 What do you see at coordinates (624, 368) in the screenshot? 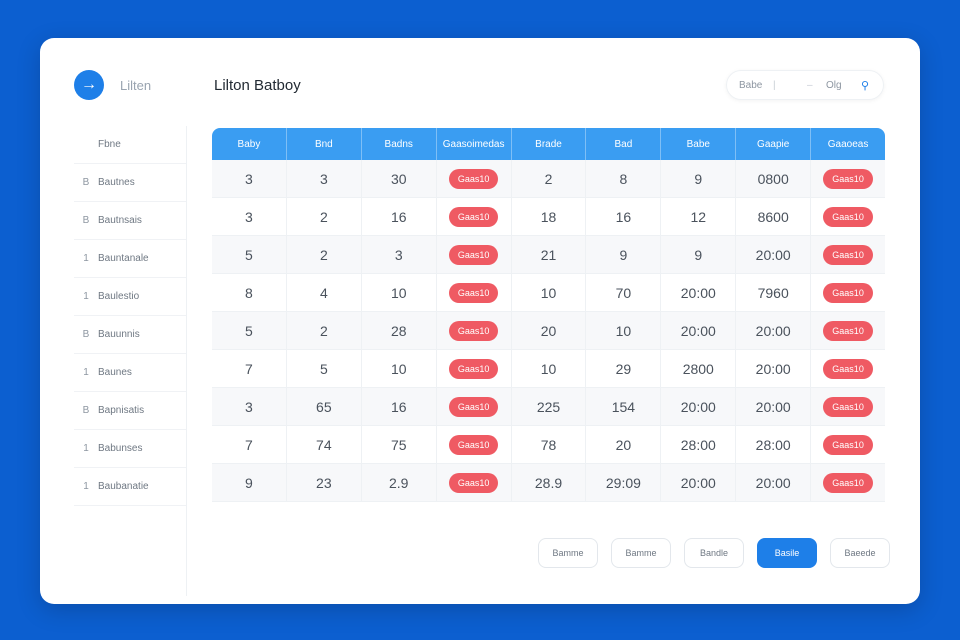
I see `table-cell: 29` at bounding box center [624, 368].